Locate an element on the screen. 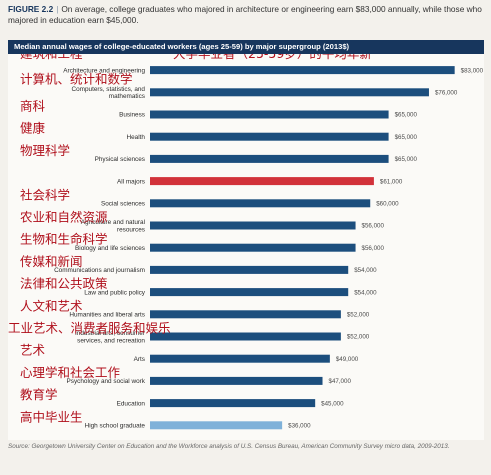 The height and width of the screenshot is (475, 491). annotation-label: 艺术 is located at coordinates (33, 350).